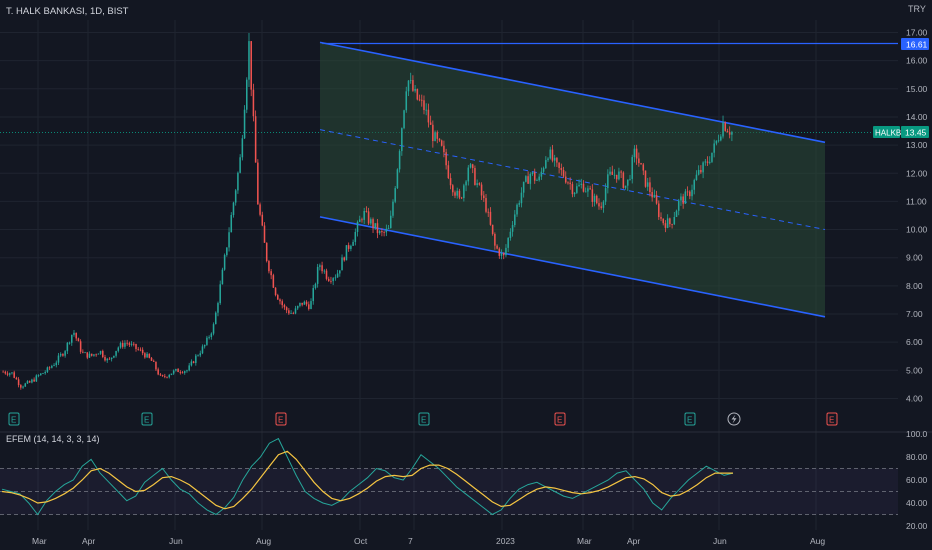  Describe the element at coordinates (39, 541) in the screenshot. I see `x-tick-label: Mar` at that location.